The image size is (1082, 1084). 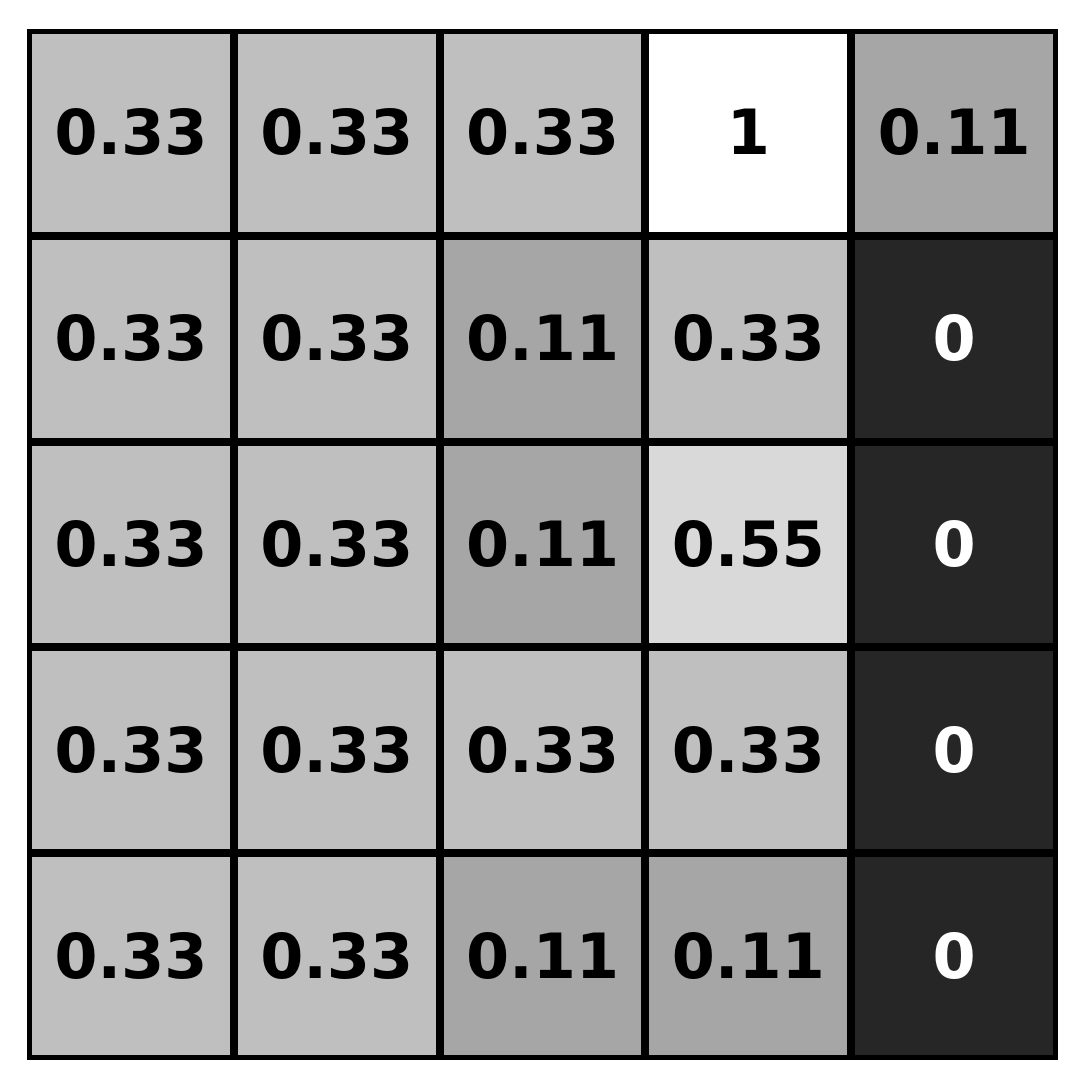 I want to click on grid-cell: 0.55, so click(x=748, y=544).